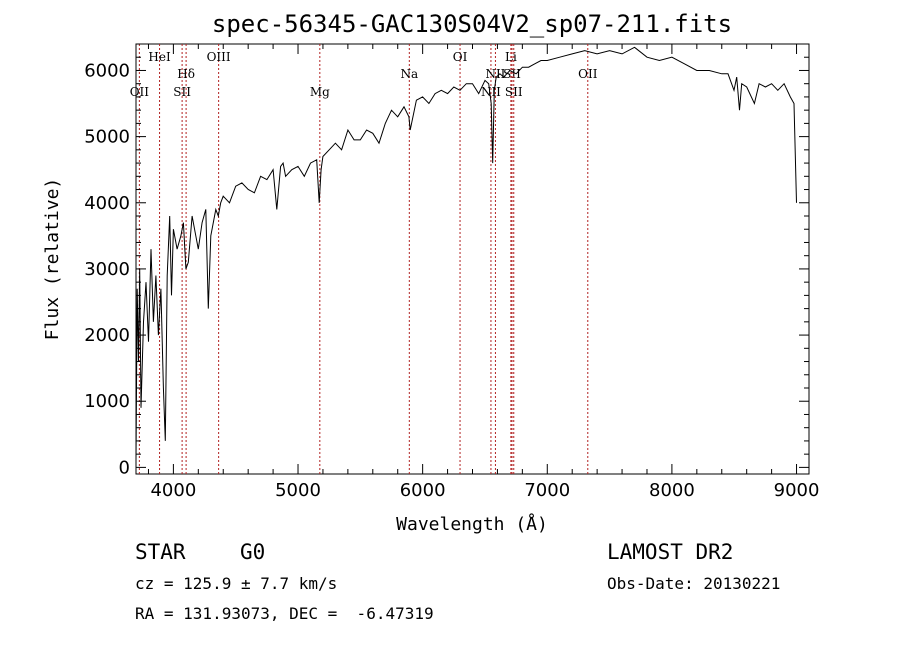 This screenshot has width=900, height=649. I want to click on y-axis-label: Flux (relative), so click(52, 259).